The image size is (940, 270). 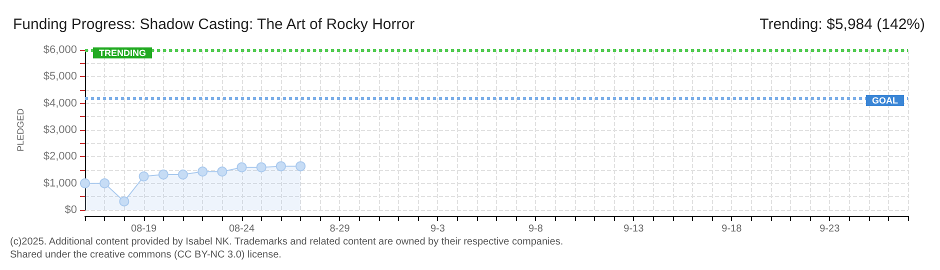 What do you see at coordinates (634, 229) in the screenshot?
I see `x-tick-label: 9-13` at bounding box center [634, 229].